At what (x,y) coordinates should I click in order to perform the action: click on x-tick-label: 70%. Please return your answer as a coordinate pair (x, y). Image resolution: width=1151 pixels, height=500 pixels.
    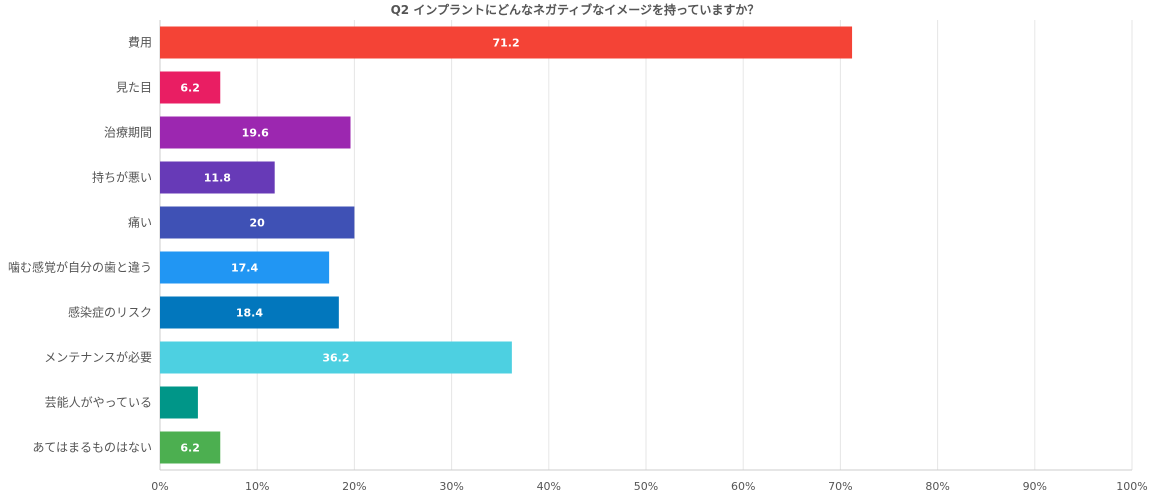
    Looking at the image, I should click on (840, 486).